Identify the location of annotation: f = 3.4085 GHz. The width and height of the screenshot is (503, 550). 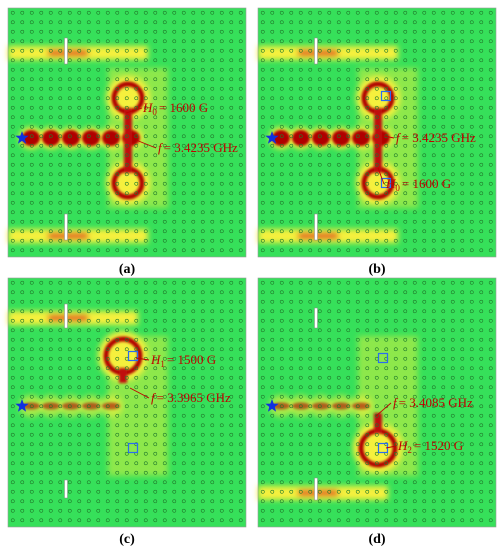
(433, 402).